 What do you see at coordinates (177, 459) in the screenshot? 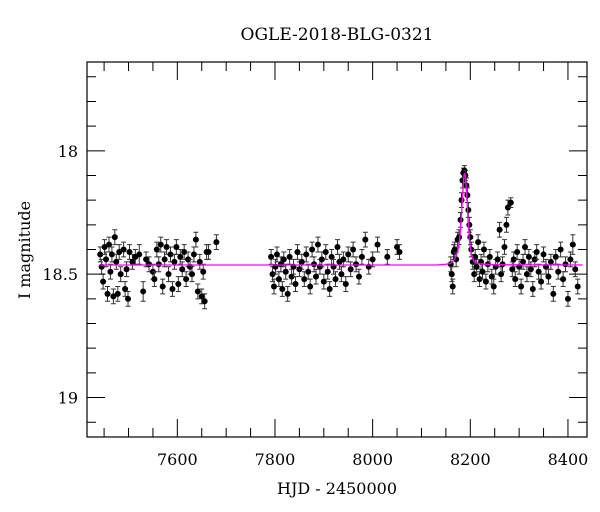
I see `x-tick-label: 7600` at bounding box center [177, 459].